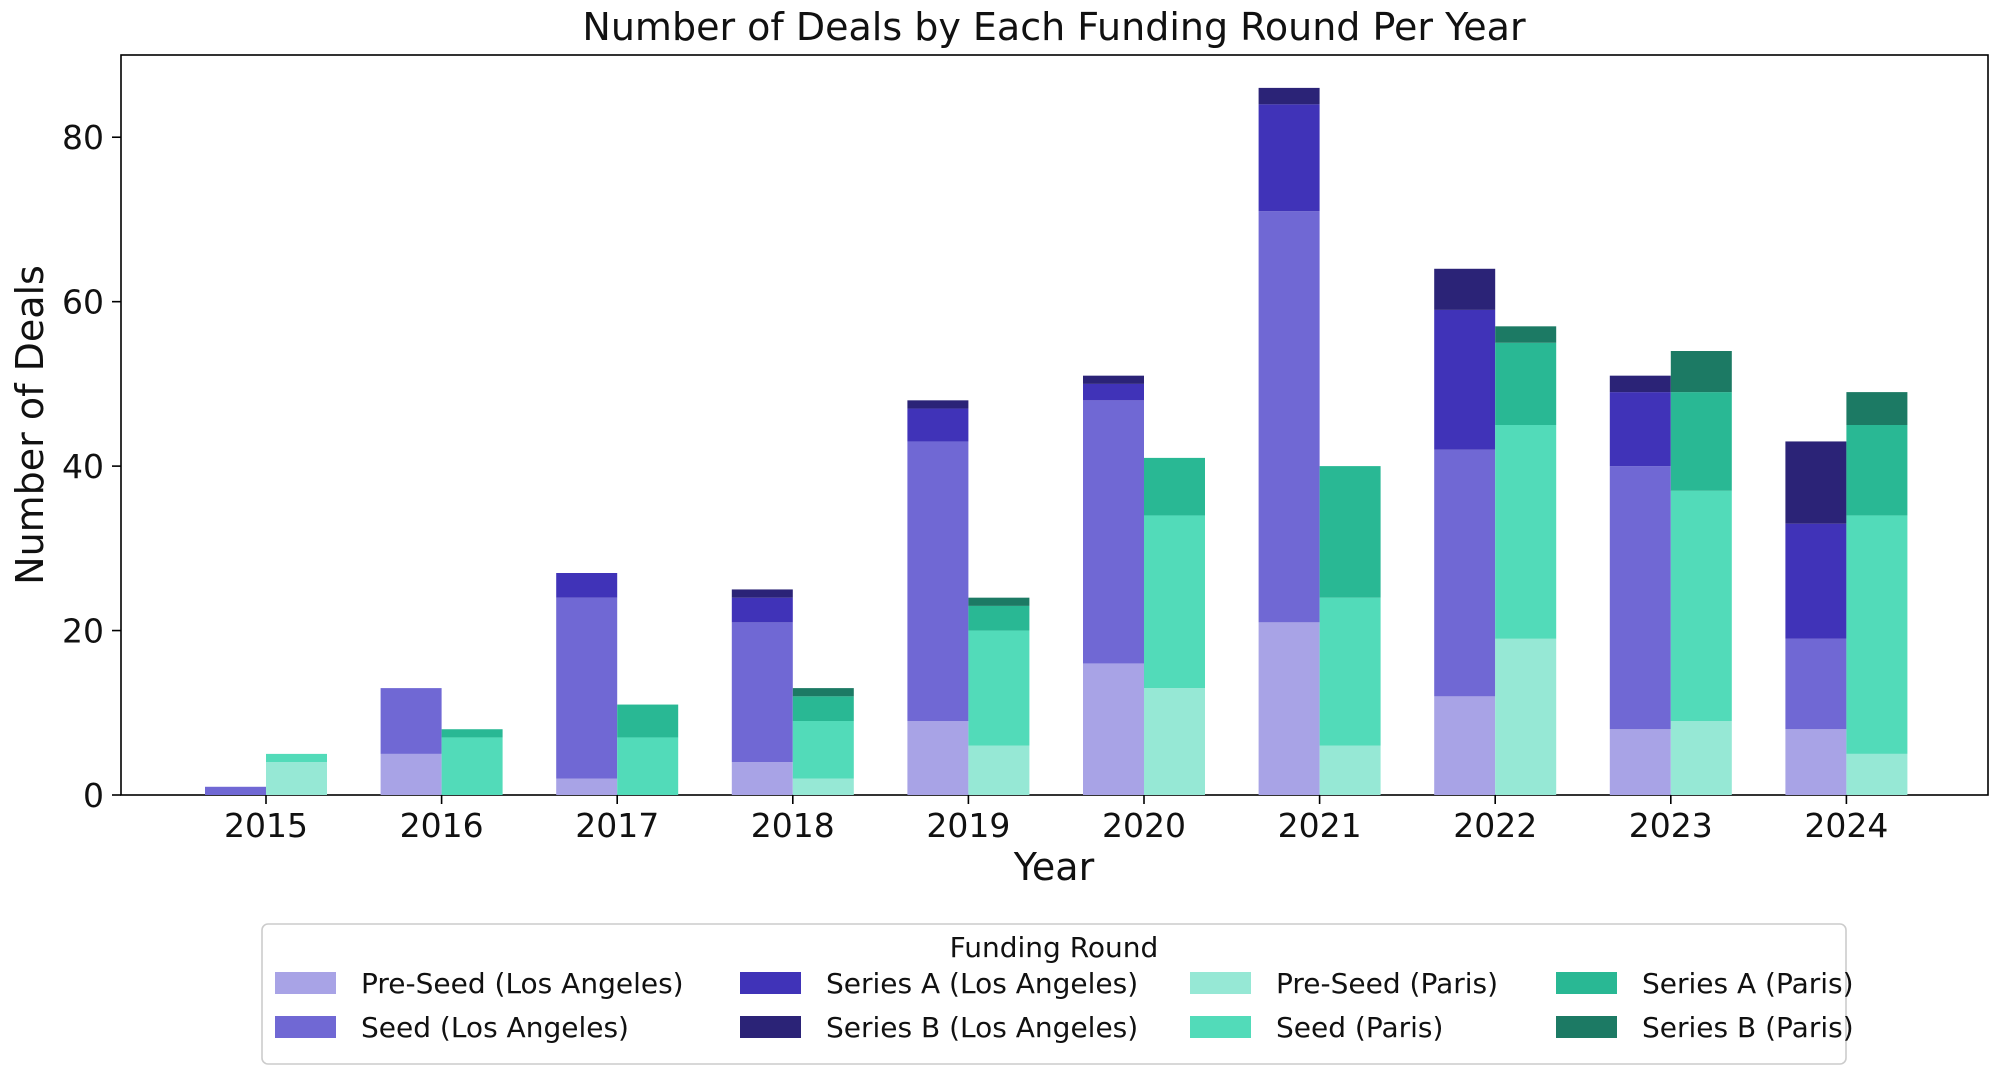 Image resolution: width=2000 pixels, height=1080 pixels. I want to click on y-tick-label-20: 20, so click(83, 631).